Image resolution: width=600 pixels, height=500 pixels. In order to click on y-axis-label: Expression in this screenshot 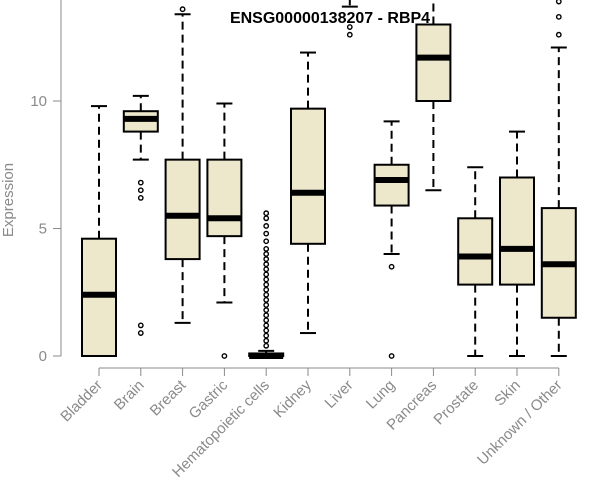, I will do `click(8, 200)`.